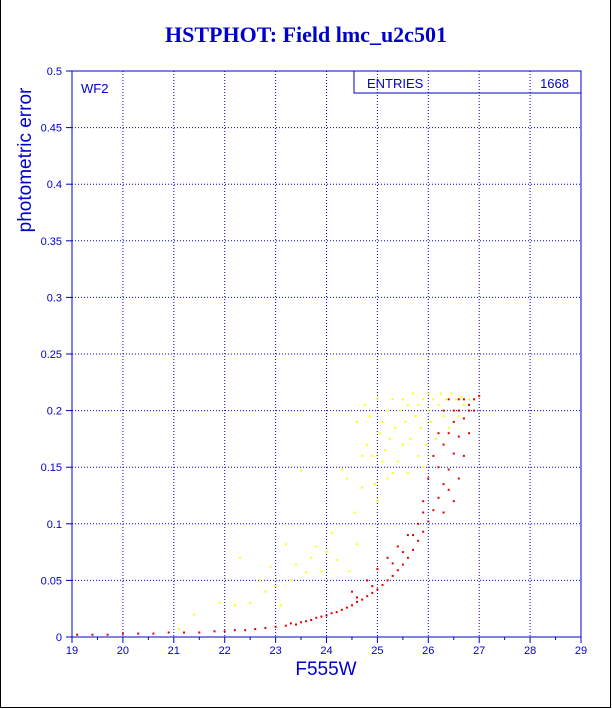  What do you see at coordinates (479, 651) in the screenshot?
I see `x-tick-label: 27` at bounding box center [479, 651].